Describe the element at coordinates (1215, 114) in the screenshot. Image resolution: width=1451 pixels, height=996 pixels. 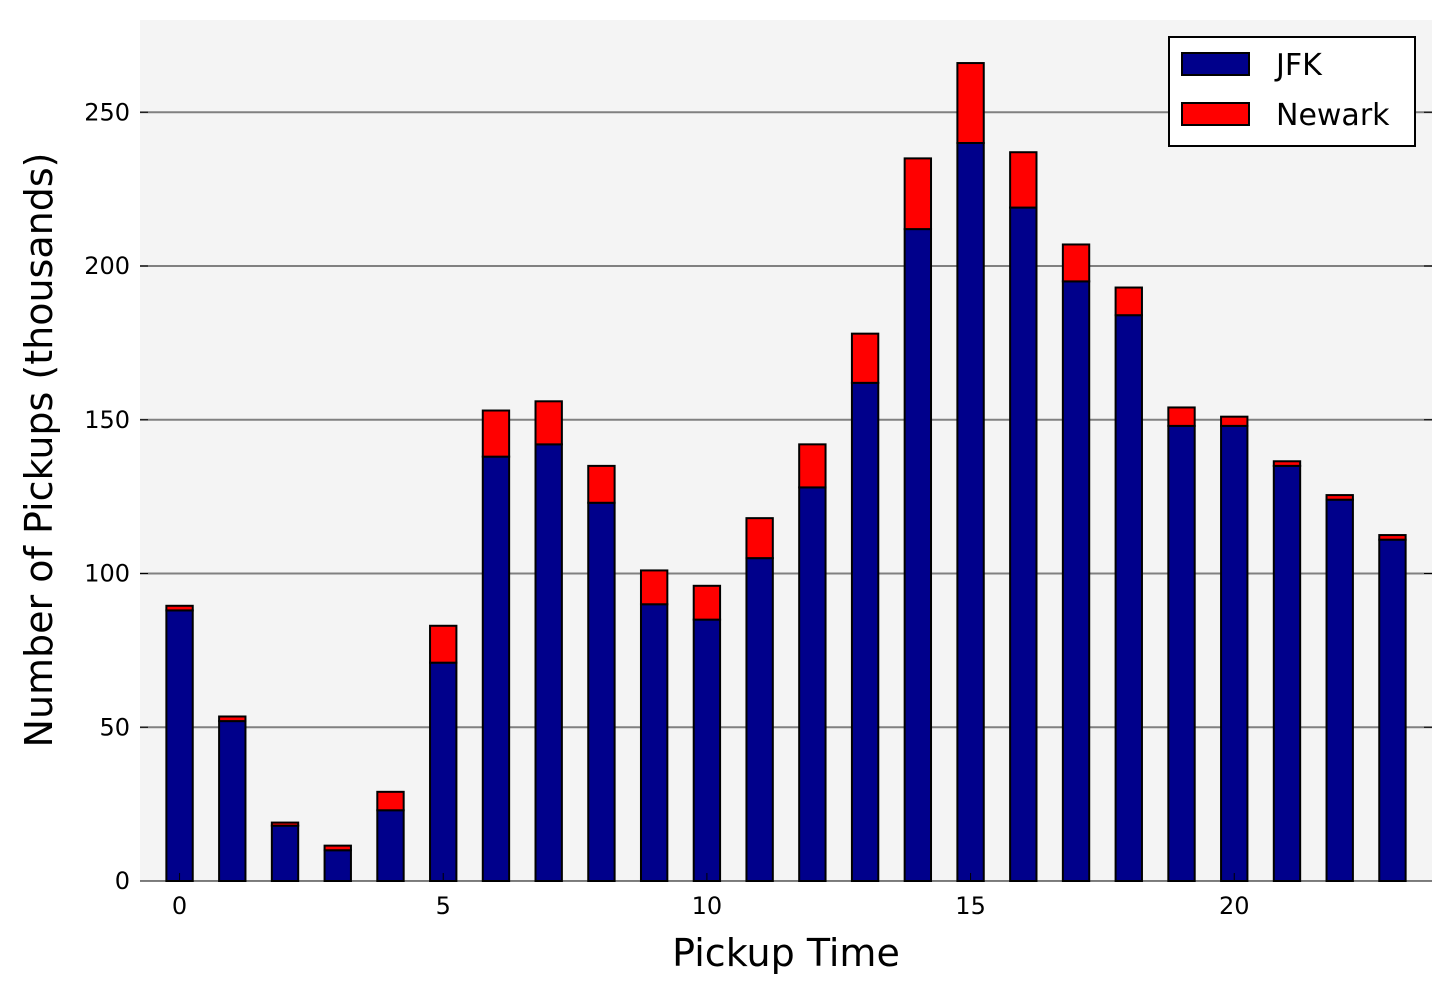
I see `legend-swatch-newark` at that location.